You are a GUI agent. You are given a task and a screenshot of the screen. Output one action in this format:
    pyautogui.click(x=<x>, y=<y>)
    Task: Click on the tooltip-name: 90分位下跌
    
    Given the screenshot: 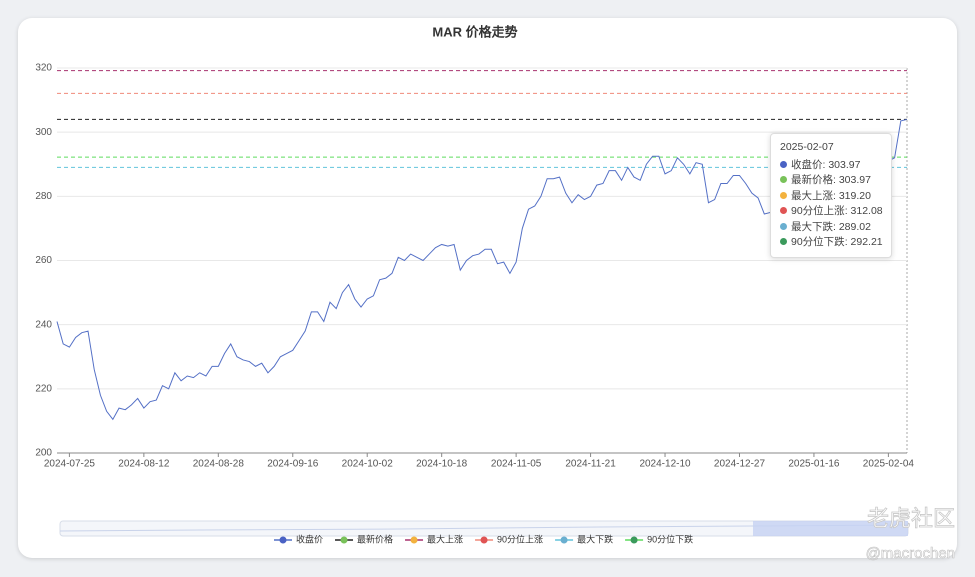 What is the action you would take?
    pyautogui.click(x=818, y=242)
    